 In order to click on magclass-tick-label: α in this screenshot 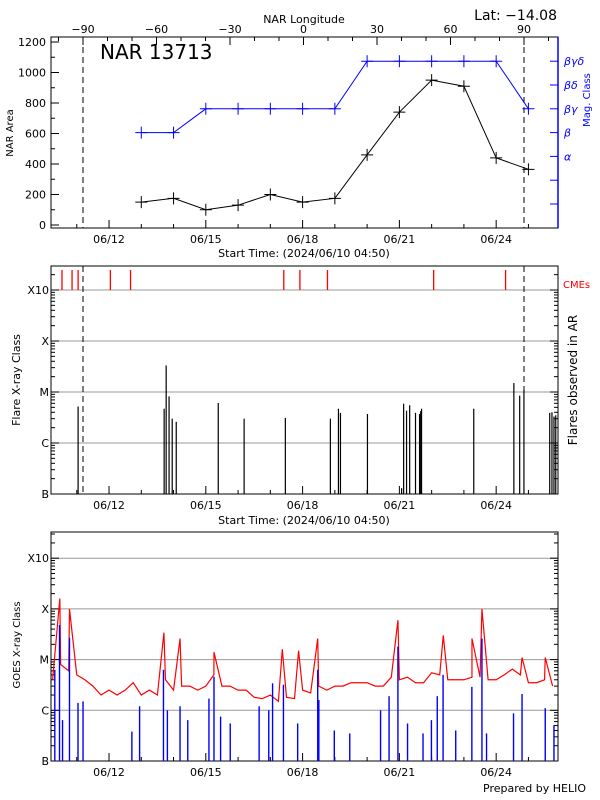, I will do `click(568, 156)`.